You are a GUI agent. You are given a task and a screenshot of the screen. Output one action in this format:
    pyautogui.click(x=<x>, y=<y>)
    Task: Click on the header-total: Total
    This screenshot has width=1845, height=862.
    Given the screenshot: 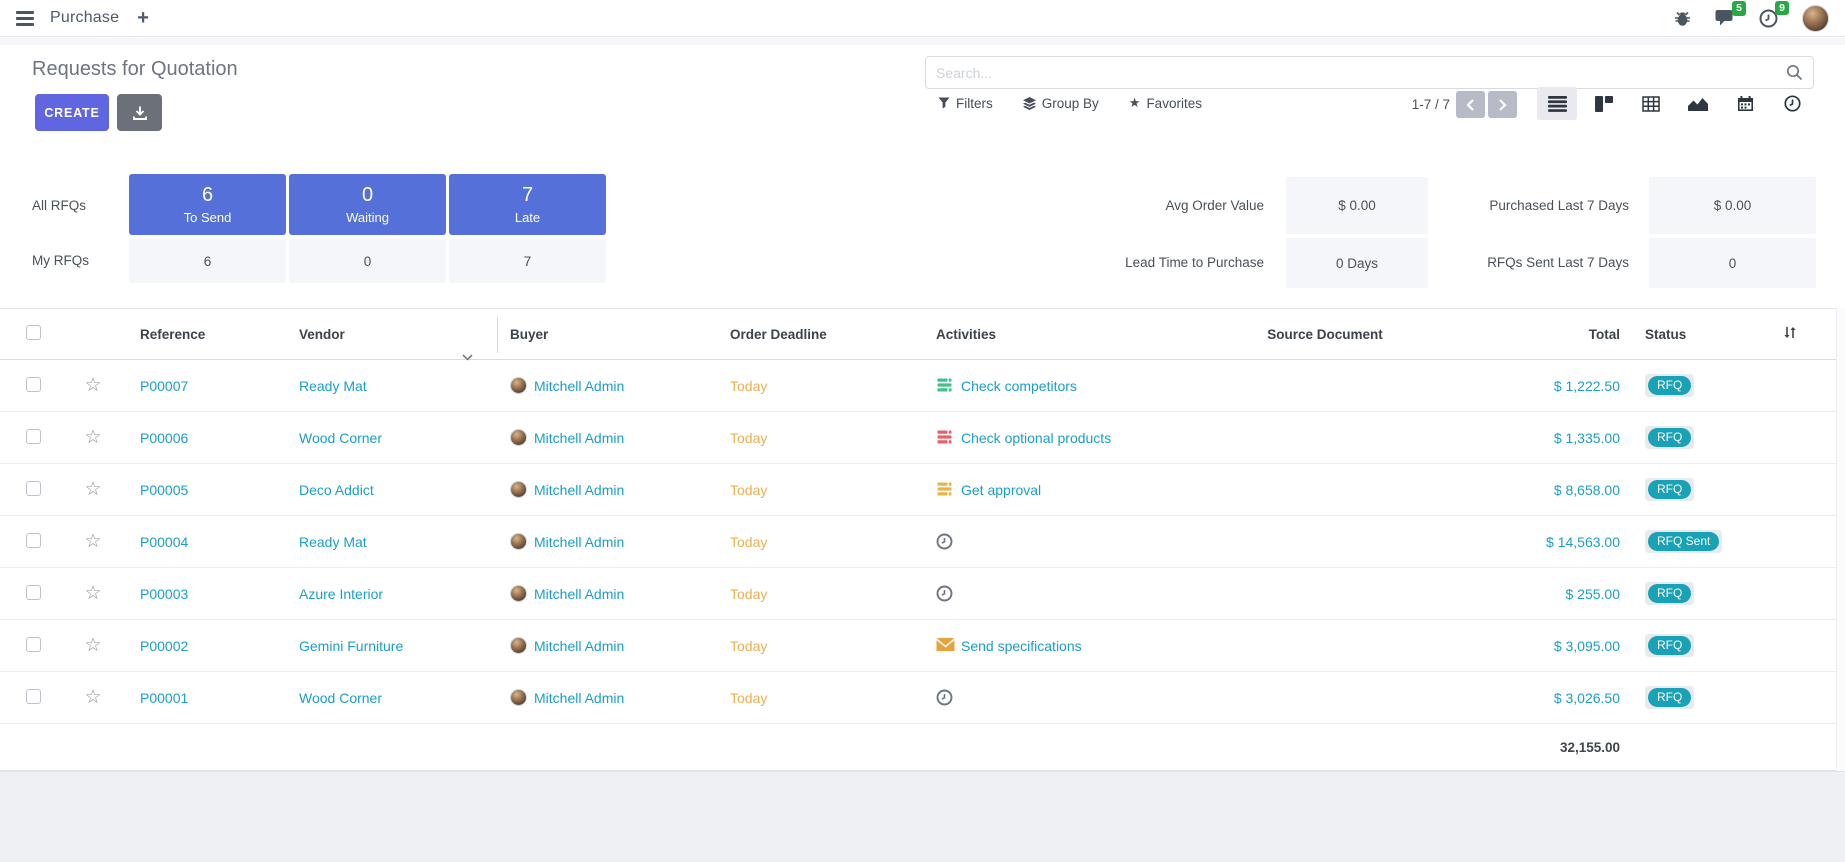 What is the action you would take?
    pyautogui.click(x=1604, y=334)
    